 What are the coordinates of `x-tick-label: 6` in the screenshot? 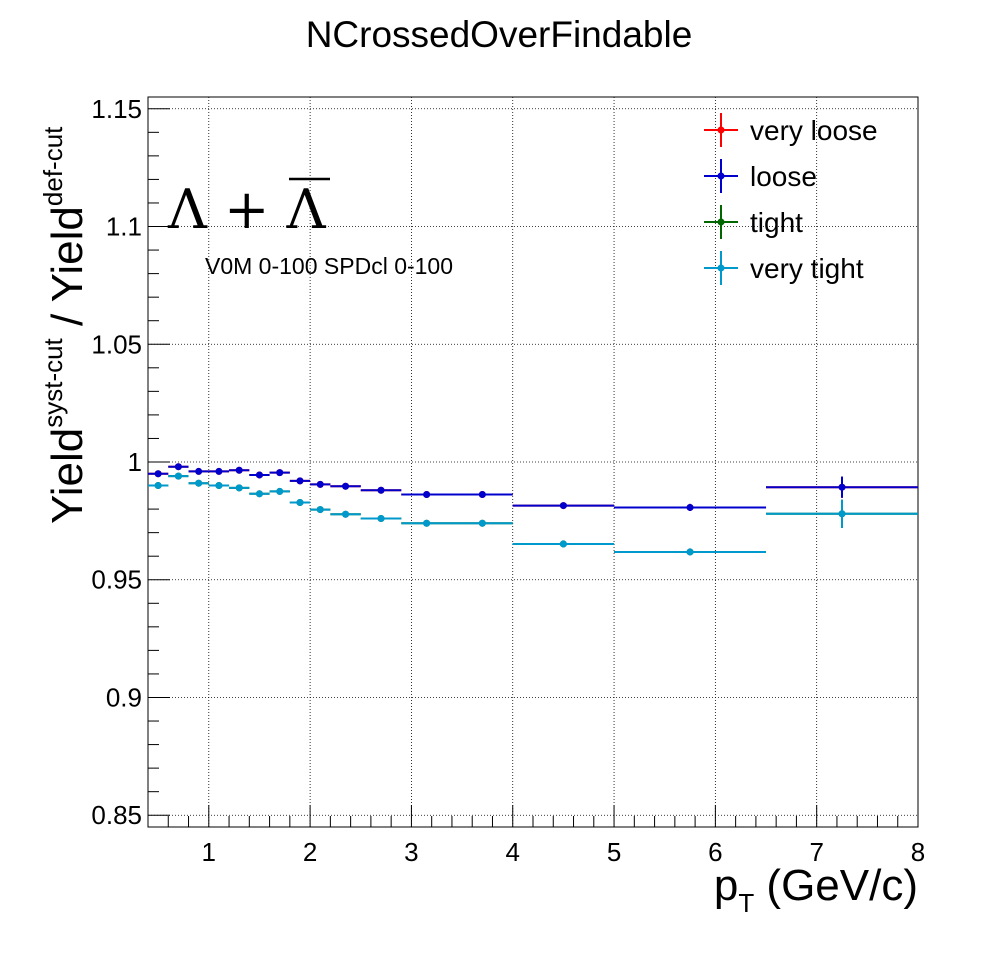 It's located at (715, 852).